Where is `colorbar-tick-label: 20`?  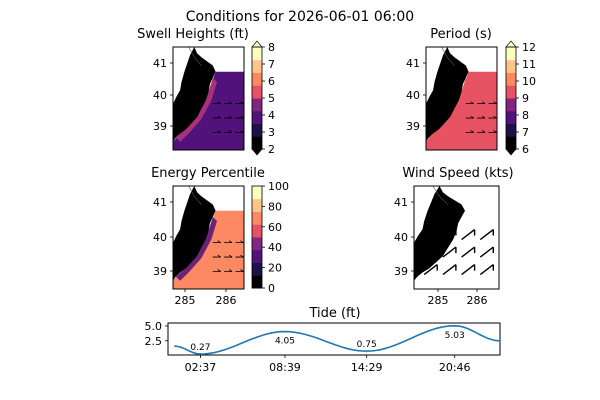
colorbar-tick-label: 20 is located at coordinates (275, 268).